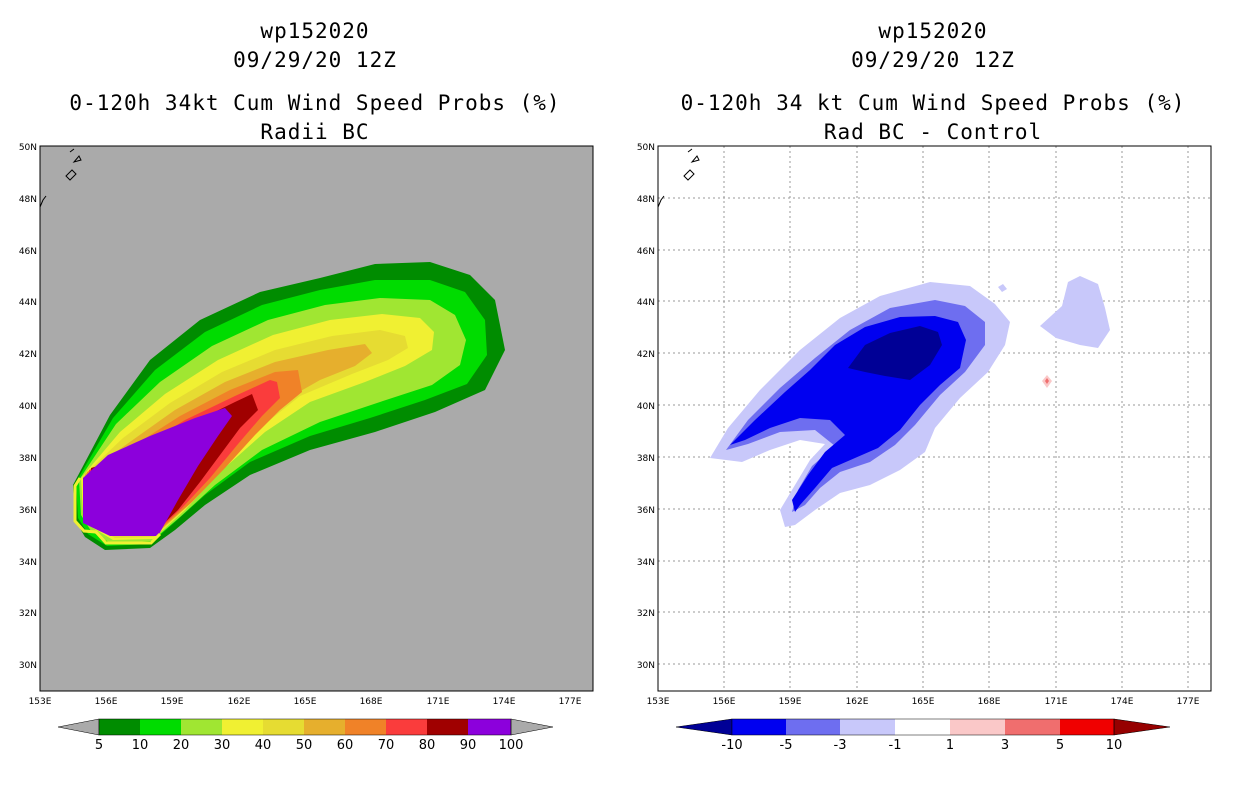 This screenshot has width=1236, height=800. What do you see at coordinates (99, 745) in the screenshot?
I see `left-colorbar-label-5: 5` at bounding box center [99, 745].